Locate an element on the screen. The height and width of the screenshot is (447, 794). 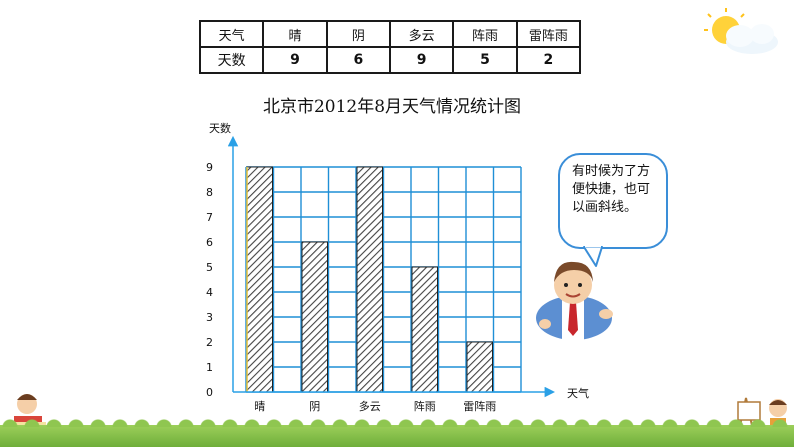
table-header-row: 天气 晴 阴 多云 阵雨 雷阵雨 is located at coordinates (390, 34).